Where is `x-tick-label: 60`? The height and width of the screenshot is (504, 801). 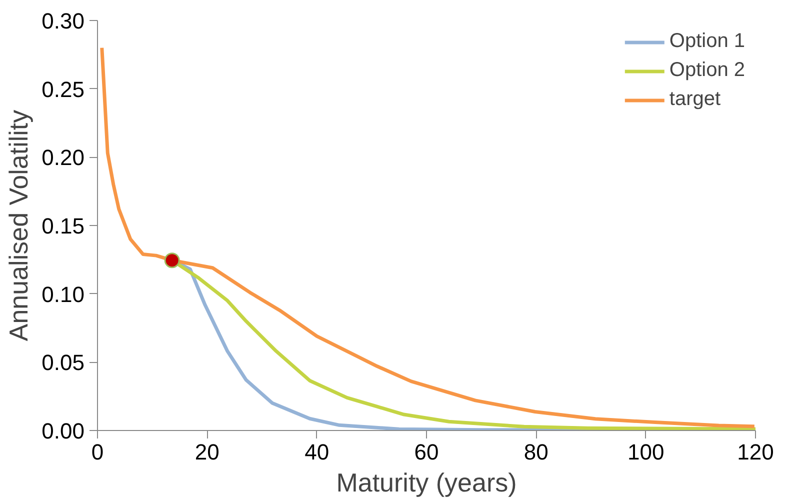 x-tick-label: 60 is located at coordinates (426, 452).